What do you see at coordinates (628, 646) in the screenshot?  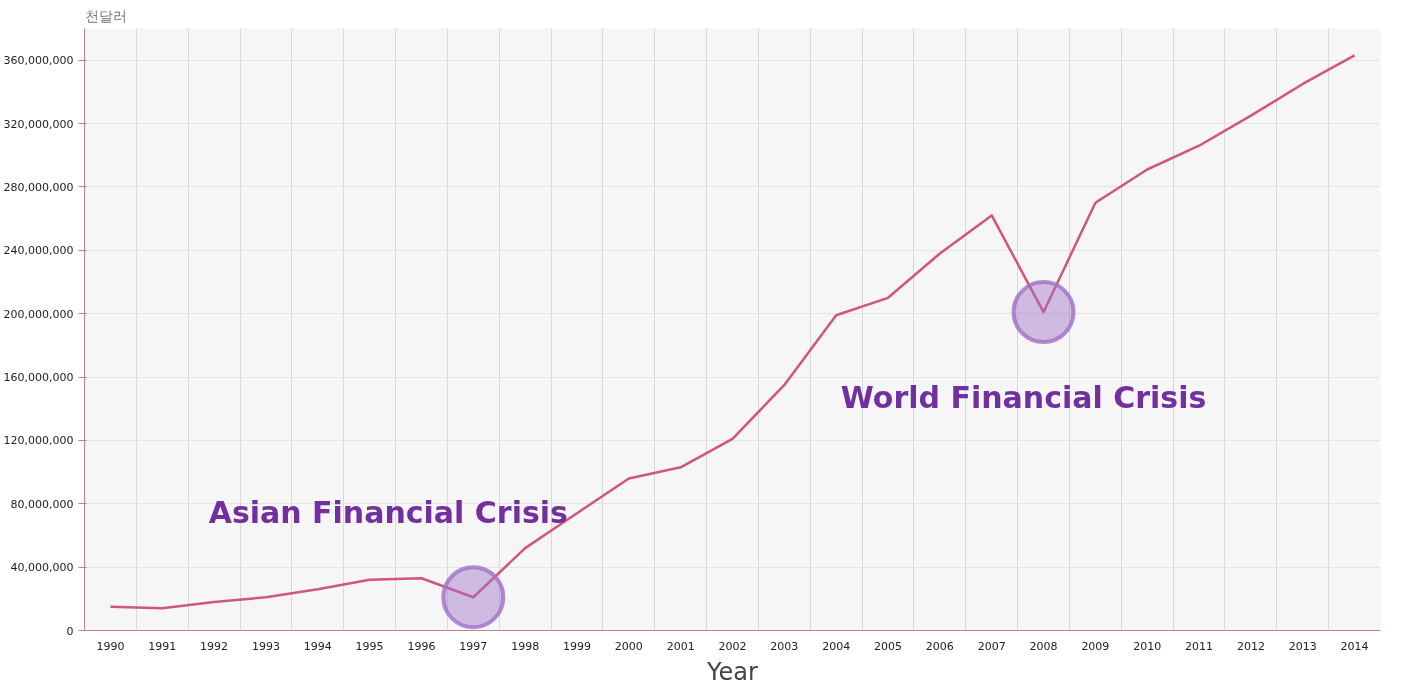 I see `x-tick-label: 2000` at bounding box center [628, 646].